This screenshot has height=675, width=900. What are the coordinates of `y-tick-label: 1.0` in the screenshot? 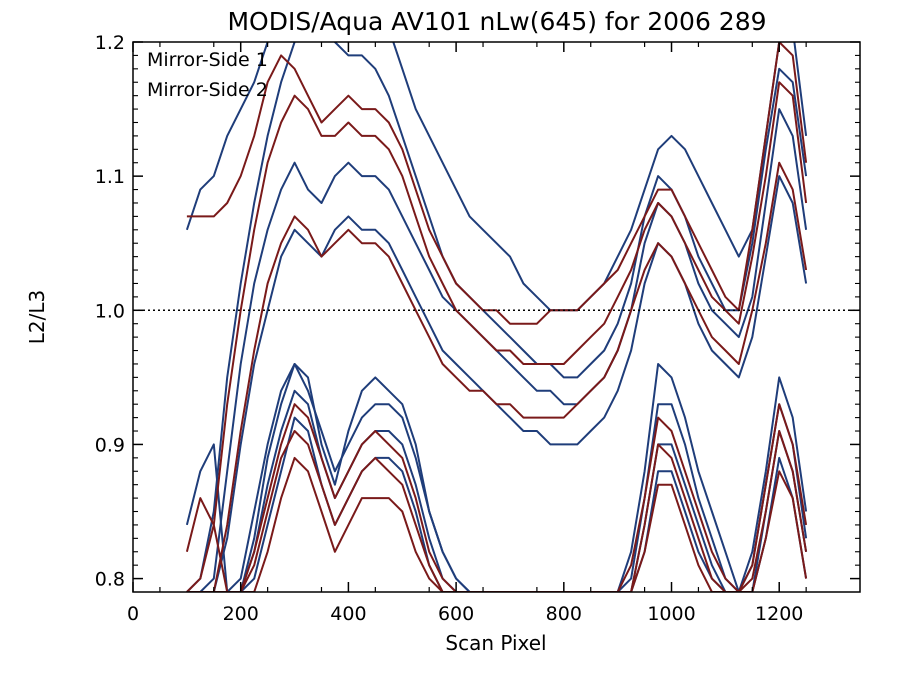 It's located at (110, 311).